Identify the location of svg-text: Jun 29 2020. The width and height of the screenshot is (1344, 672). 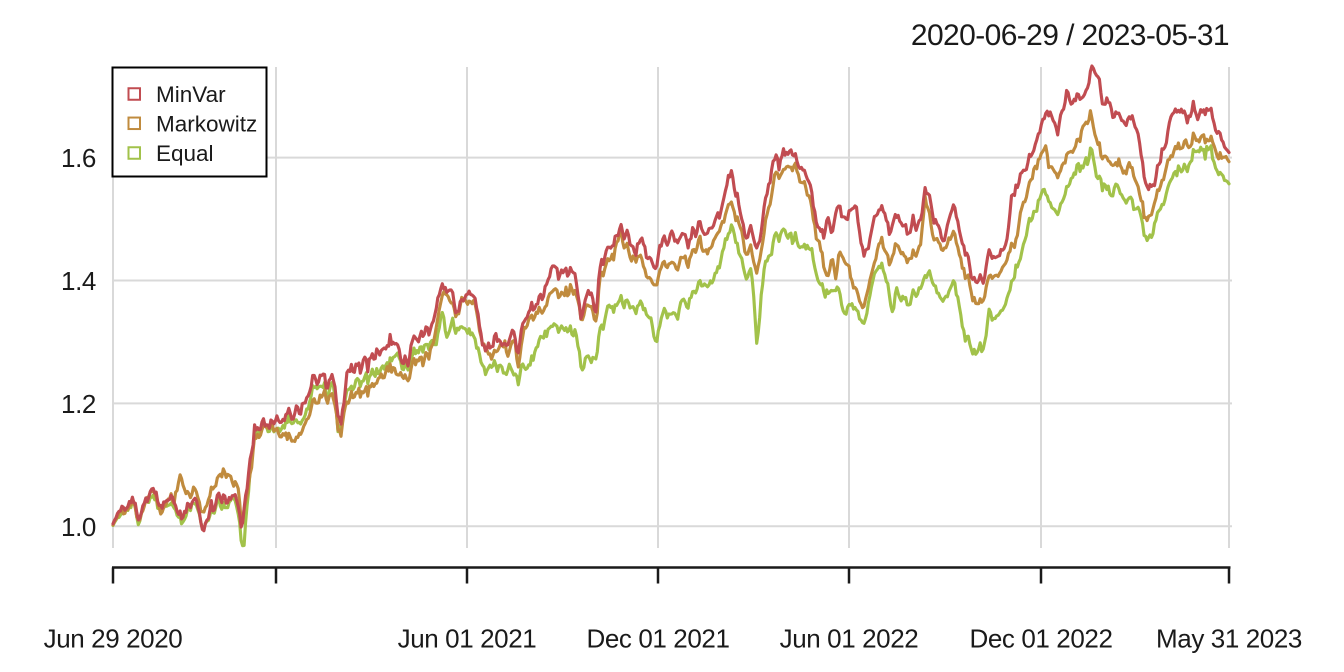
(113, 639).